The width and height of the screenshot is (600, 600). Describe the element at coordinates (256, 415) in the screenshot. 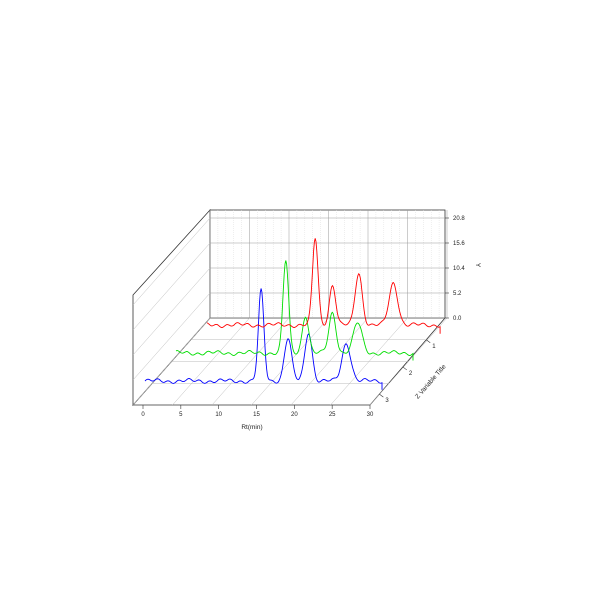

I see `x-tick-label: 15` at that location.